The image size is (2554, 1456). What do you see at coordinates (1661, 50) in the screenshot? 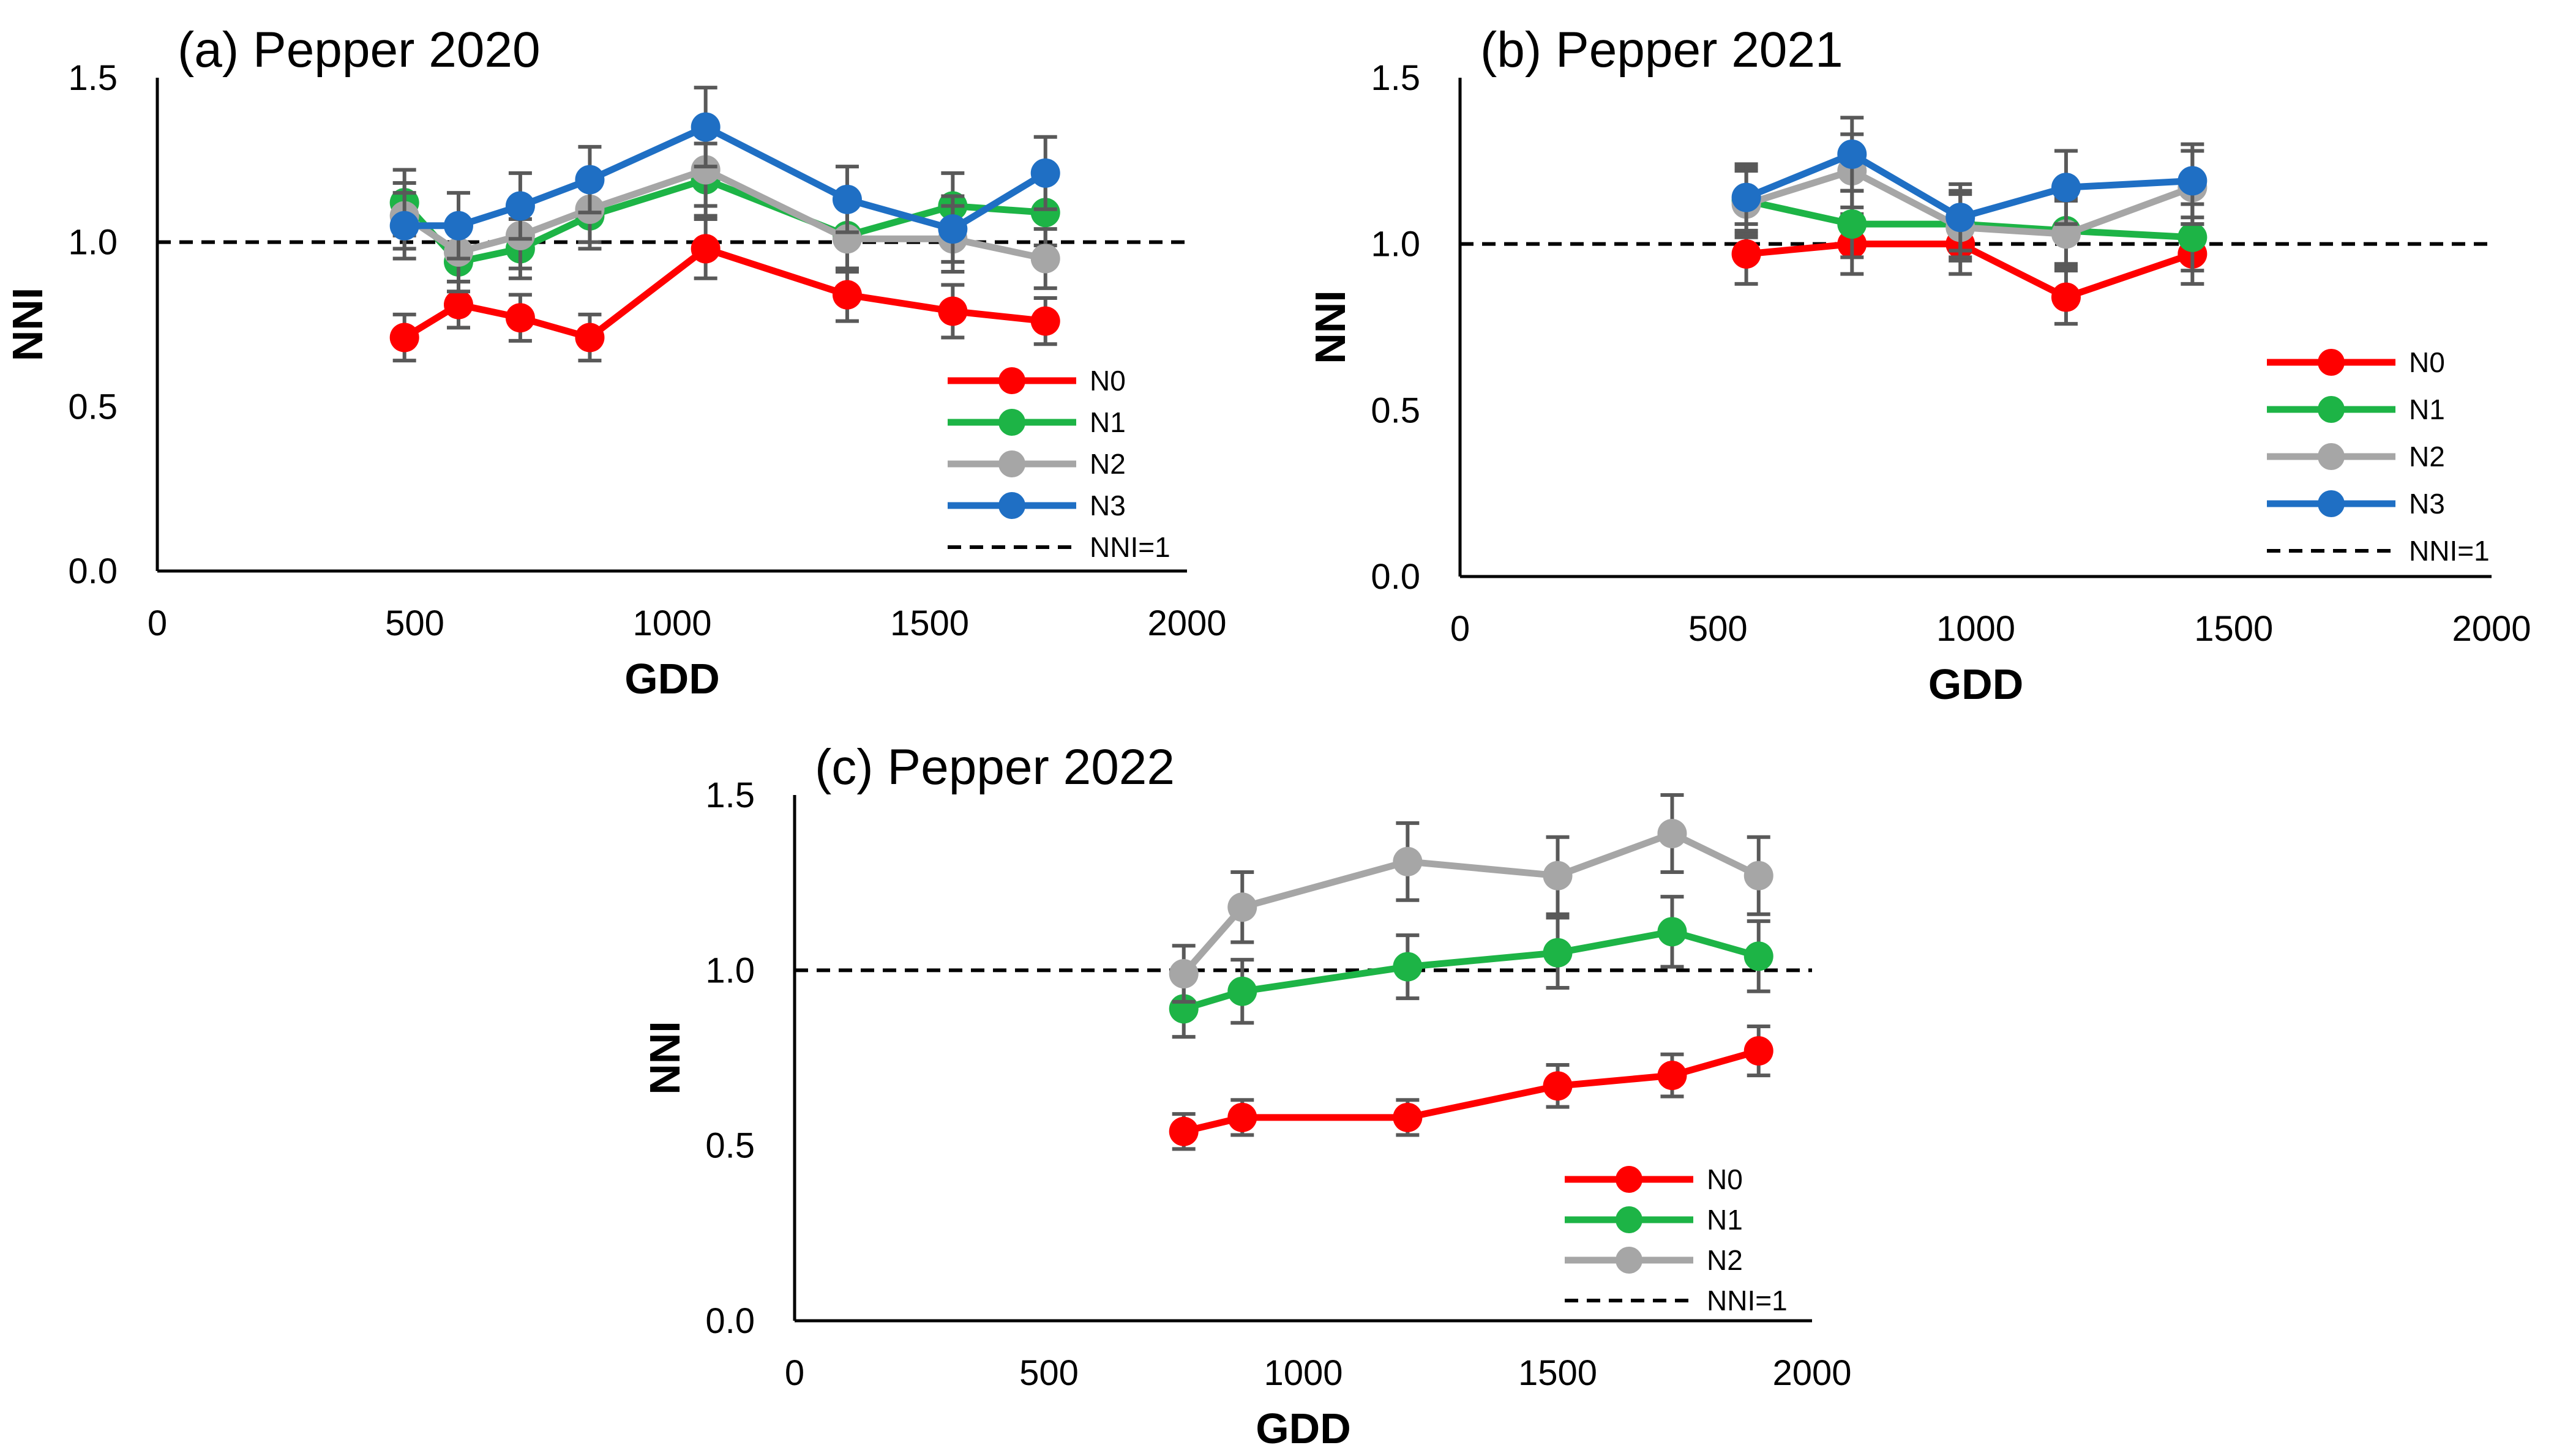
I see `chart-title: (b) Pepper 2021` at bounding box center [1661, 50].